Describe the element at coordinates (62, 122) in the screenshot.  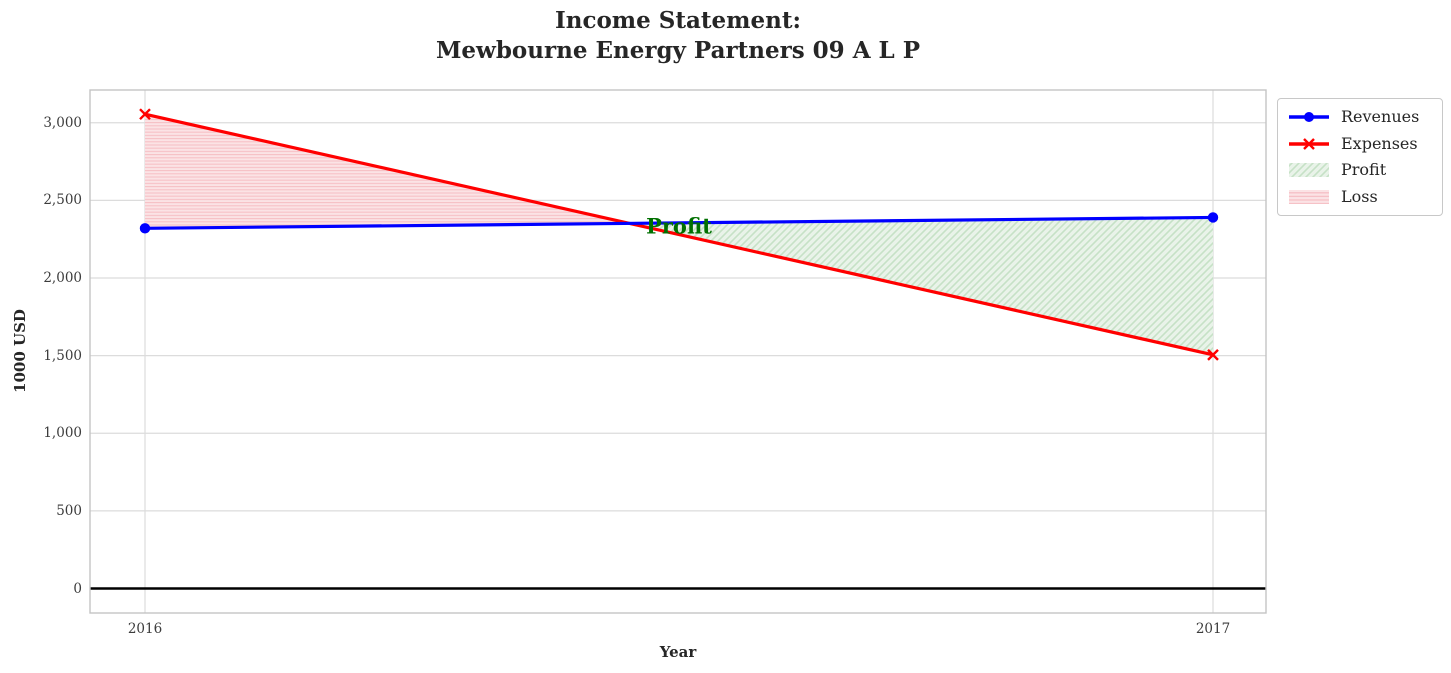
I see `y-tick-label: 3,000` at that location.